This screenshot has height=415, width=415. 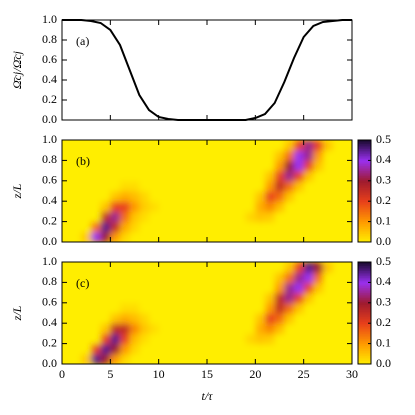 What do you see at coordinates (383, 363) in the screenshot?
I see `colorbar-tick-label: 0.0` at bounding box center [383, 363].